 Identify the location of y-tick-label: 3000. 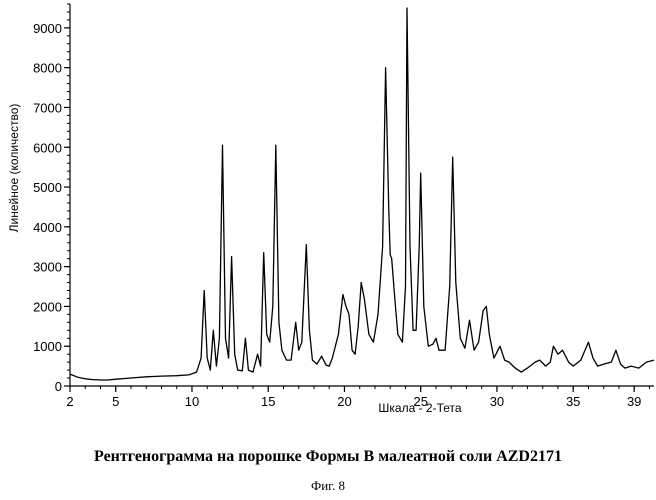
(47, 267).